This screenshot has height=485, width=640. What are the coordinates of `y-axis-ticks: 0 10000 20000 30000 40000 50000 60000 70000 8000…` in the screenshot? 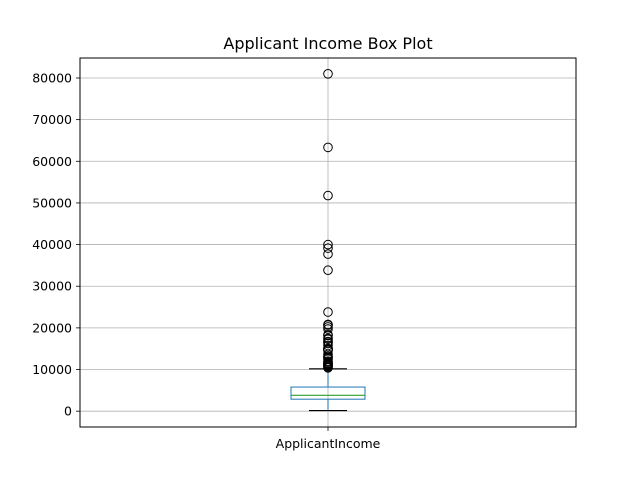 It's located at (56, 244).